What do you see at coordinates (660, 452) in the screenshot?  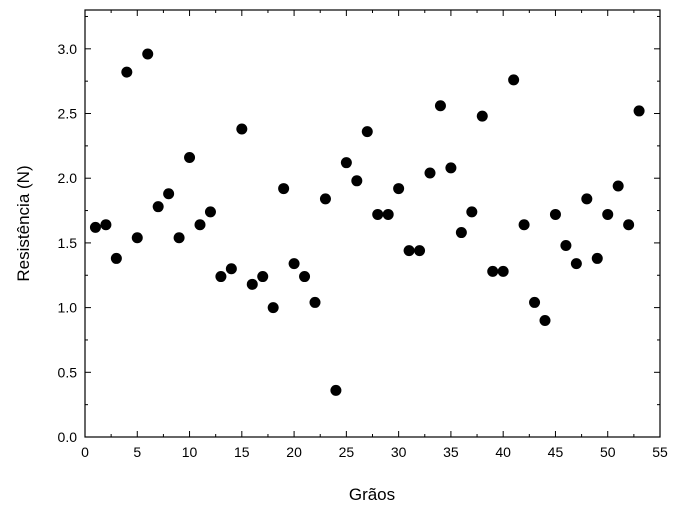 I see `x-tick-label: 55` at bounding box center [660, 452].